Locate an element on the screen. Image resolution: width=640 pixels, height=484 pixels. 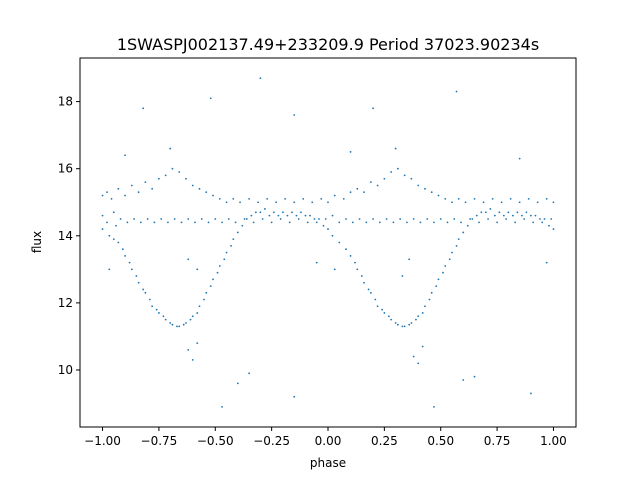
x-tick-label: 0.25 is located at coordinates (384, 441).